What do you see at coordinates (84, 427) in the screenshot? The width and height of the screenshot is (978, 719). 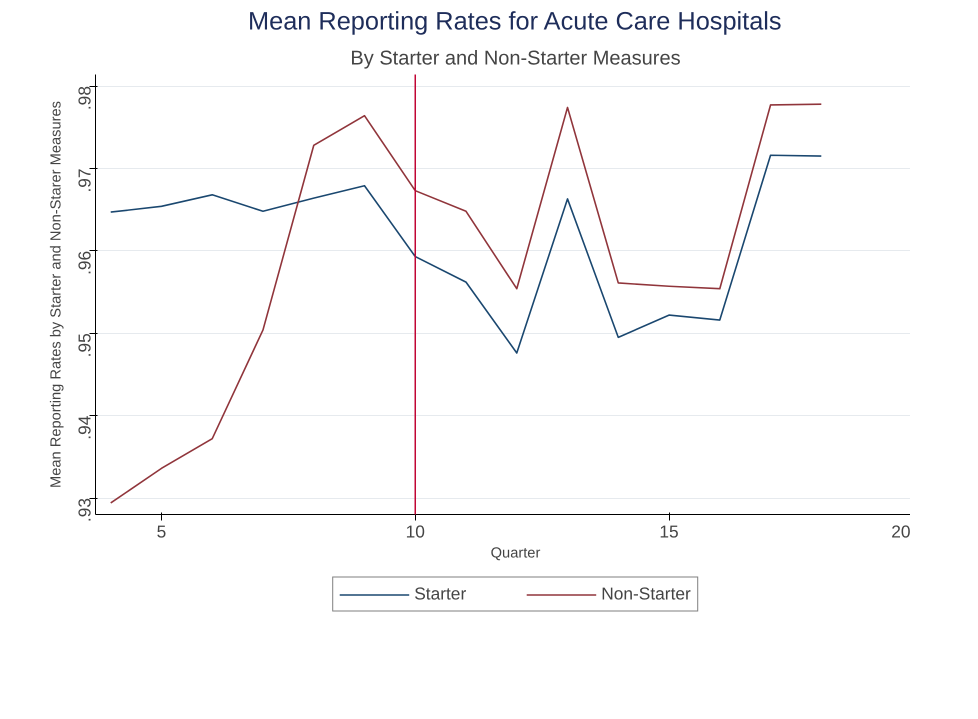 I see `y-tick-label: .94` at bounding box center [84, 427].